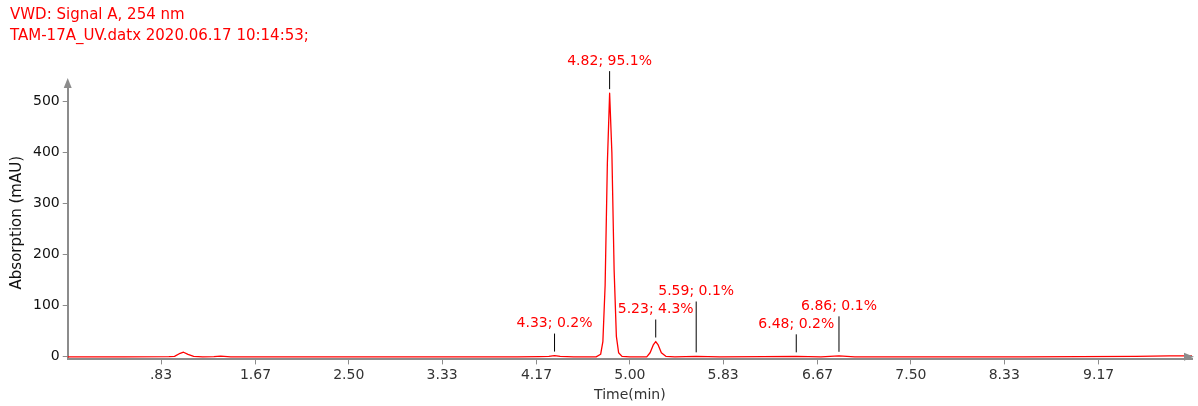 The image size is (1198, 406). Describe the element at coordinates (911, 374) in the screenshot. I see `x-tick-label: 7.50` at that location.